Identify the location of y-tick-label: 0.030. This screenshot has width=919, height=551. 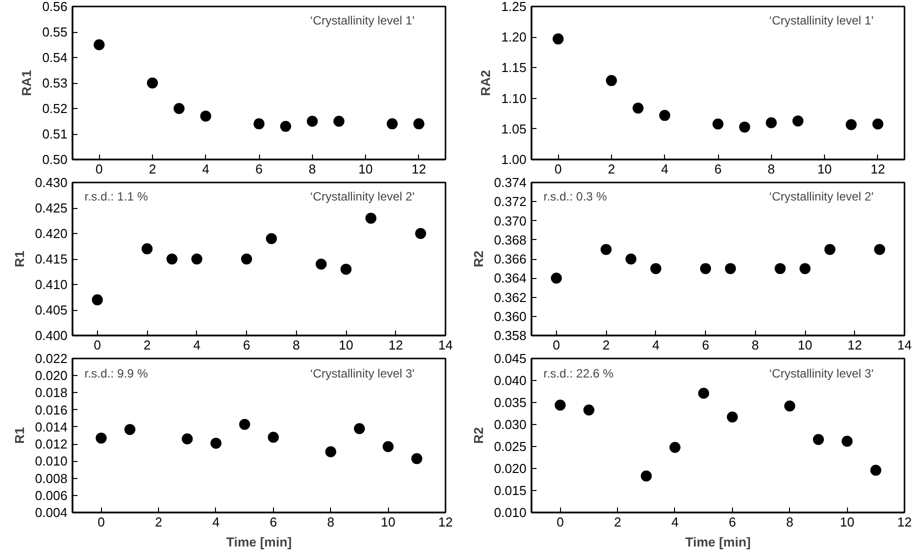
(510, 424).